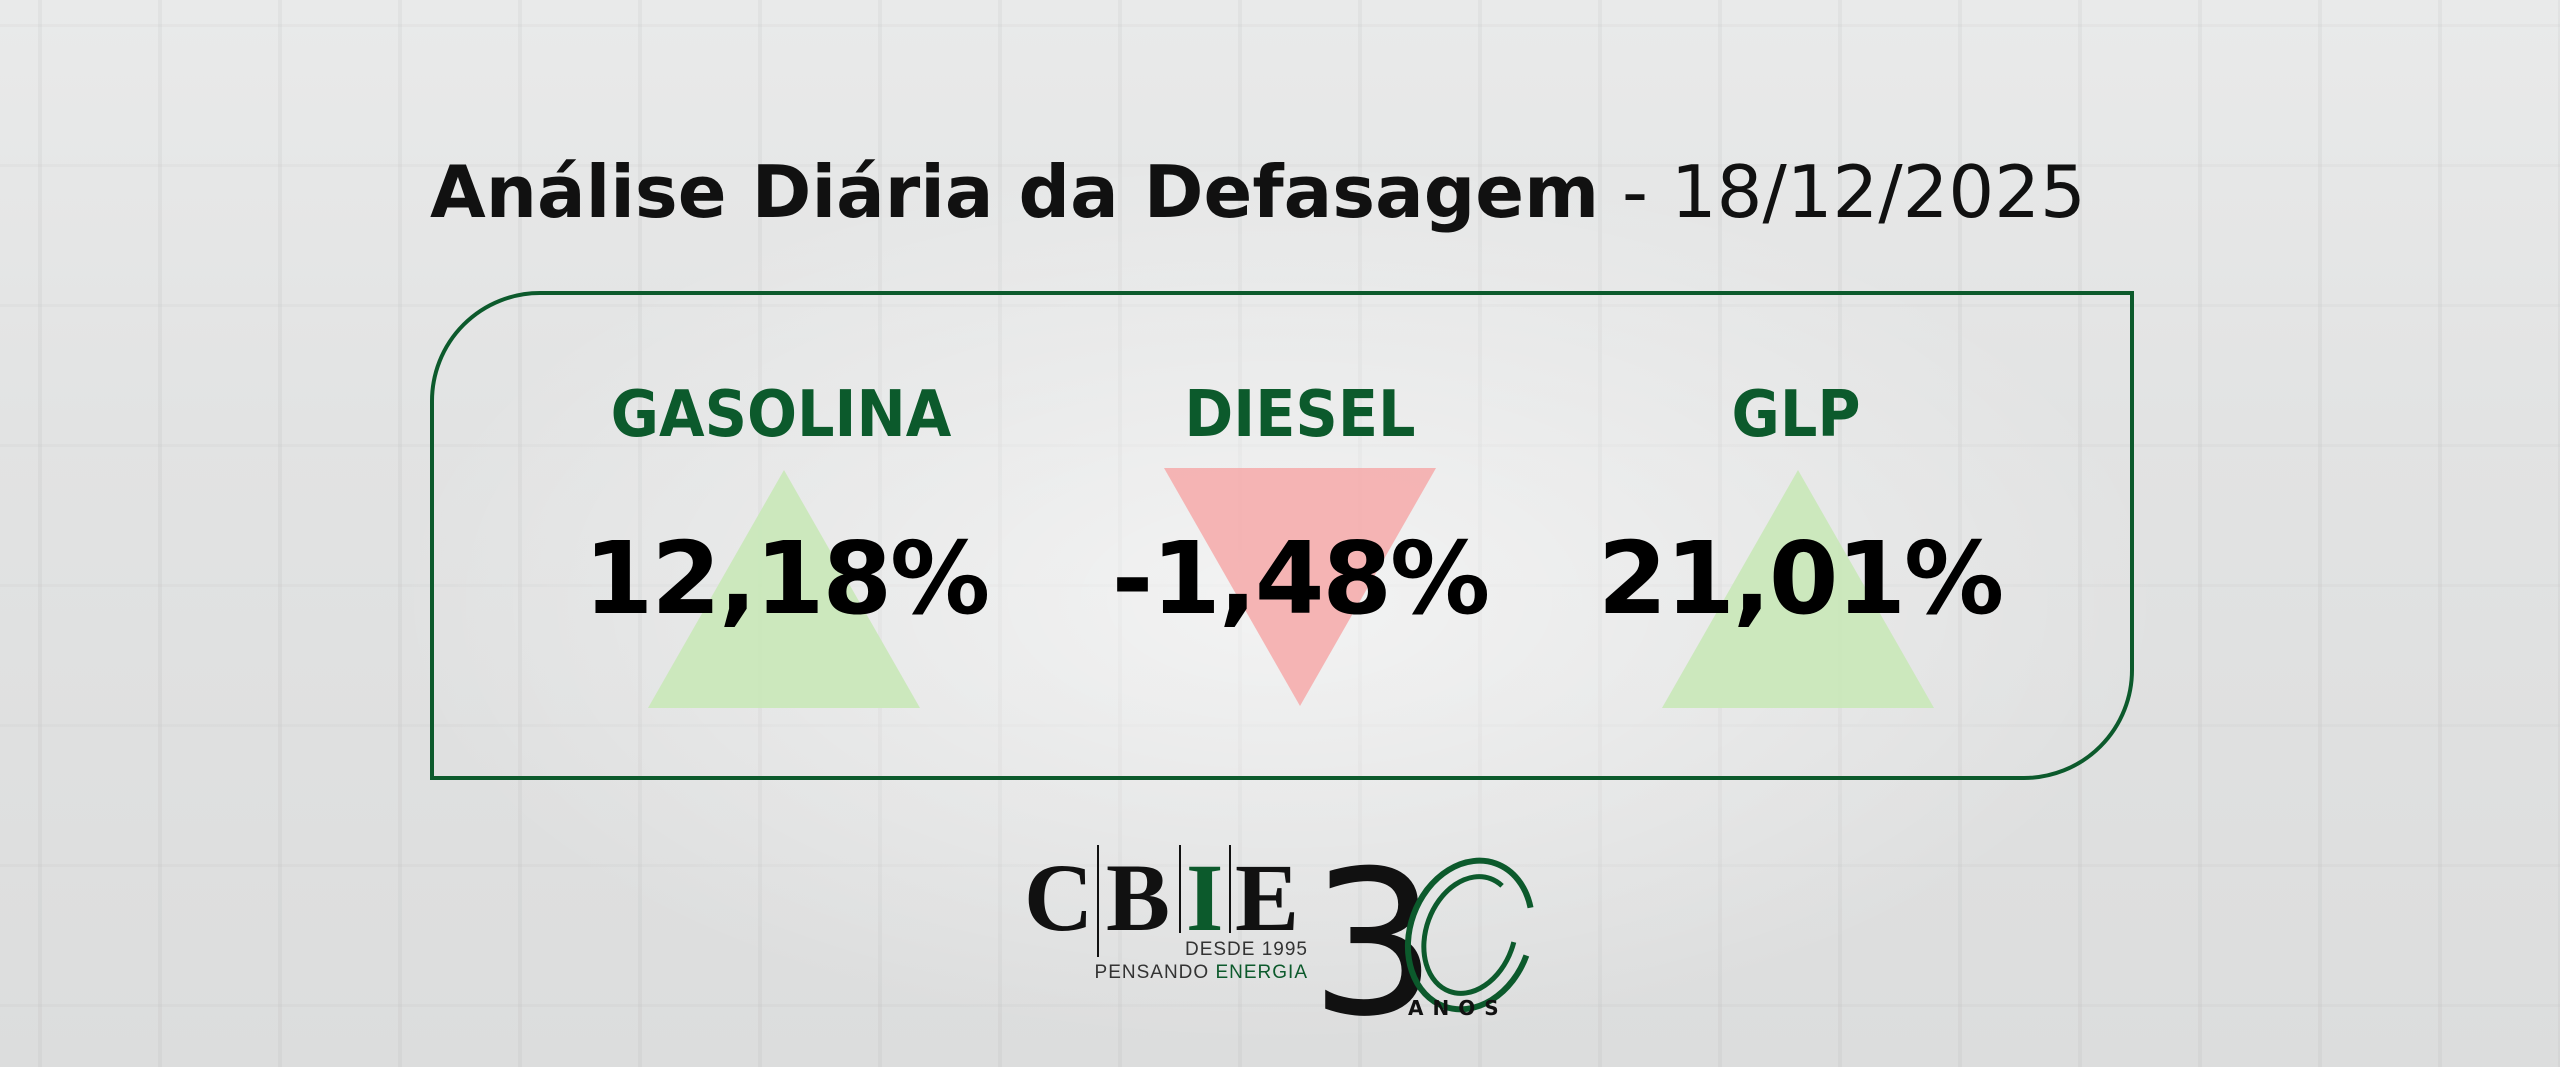  I want to click on down-arrow-icon, so click(1300, 587).